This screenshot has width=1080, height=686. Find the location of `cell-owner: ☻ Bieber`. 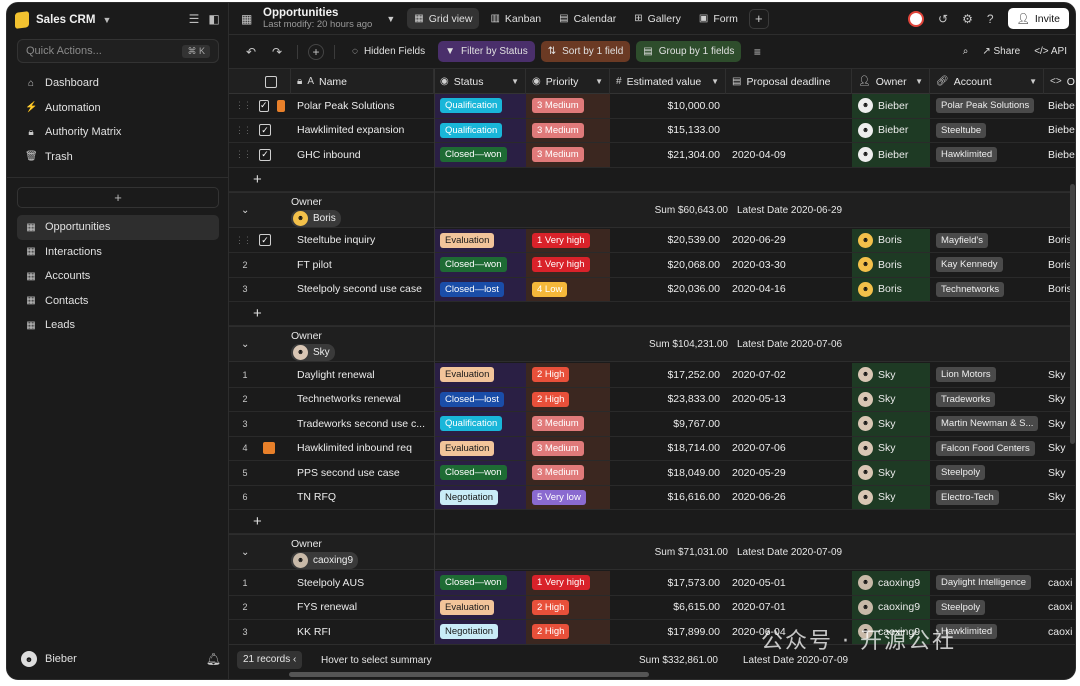

cell-owner: ☻ Bieber is located at coordinates (891, 106).